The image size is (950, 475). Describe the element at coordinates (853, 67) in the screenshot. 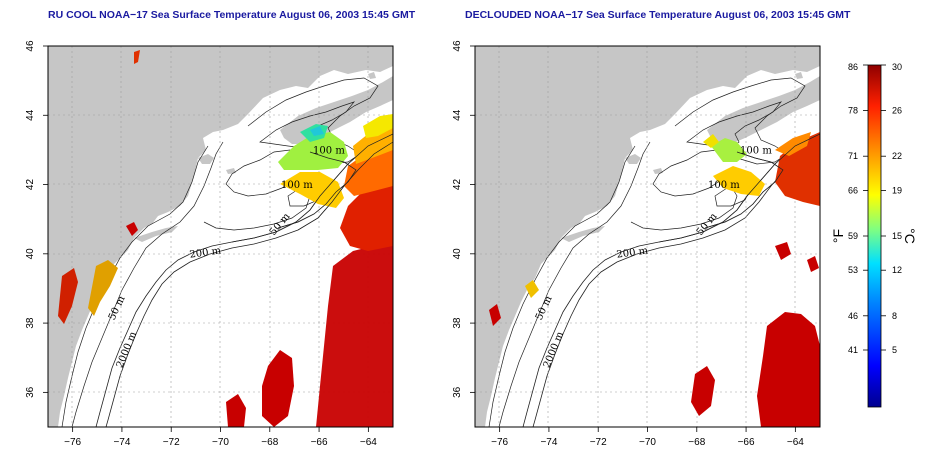

I see `colorbar-f-label: 86` at that location.